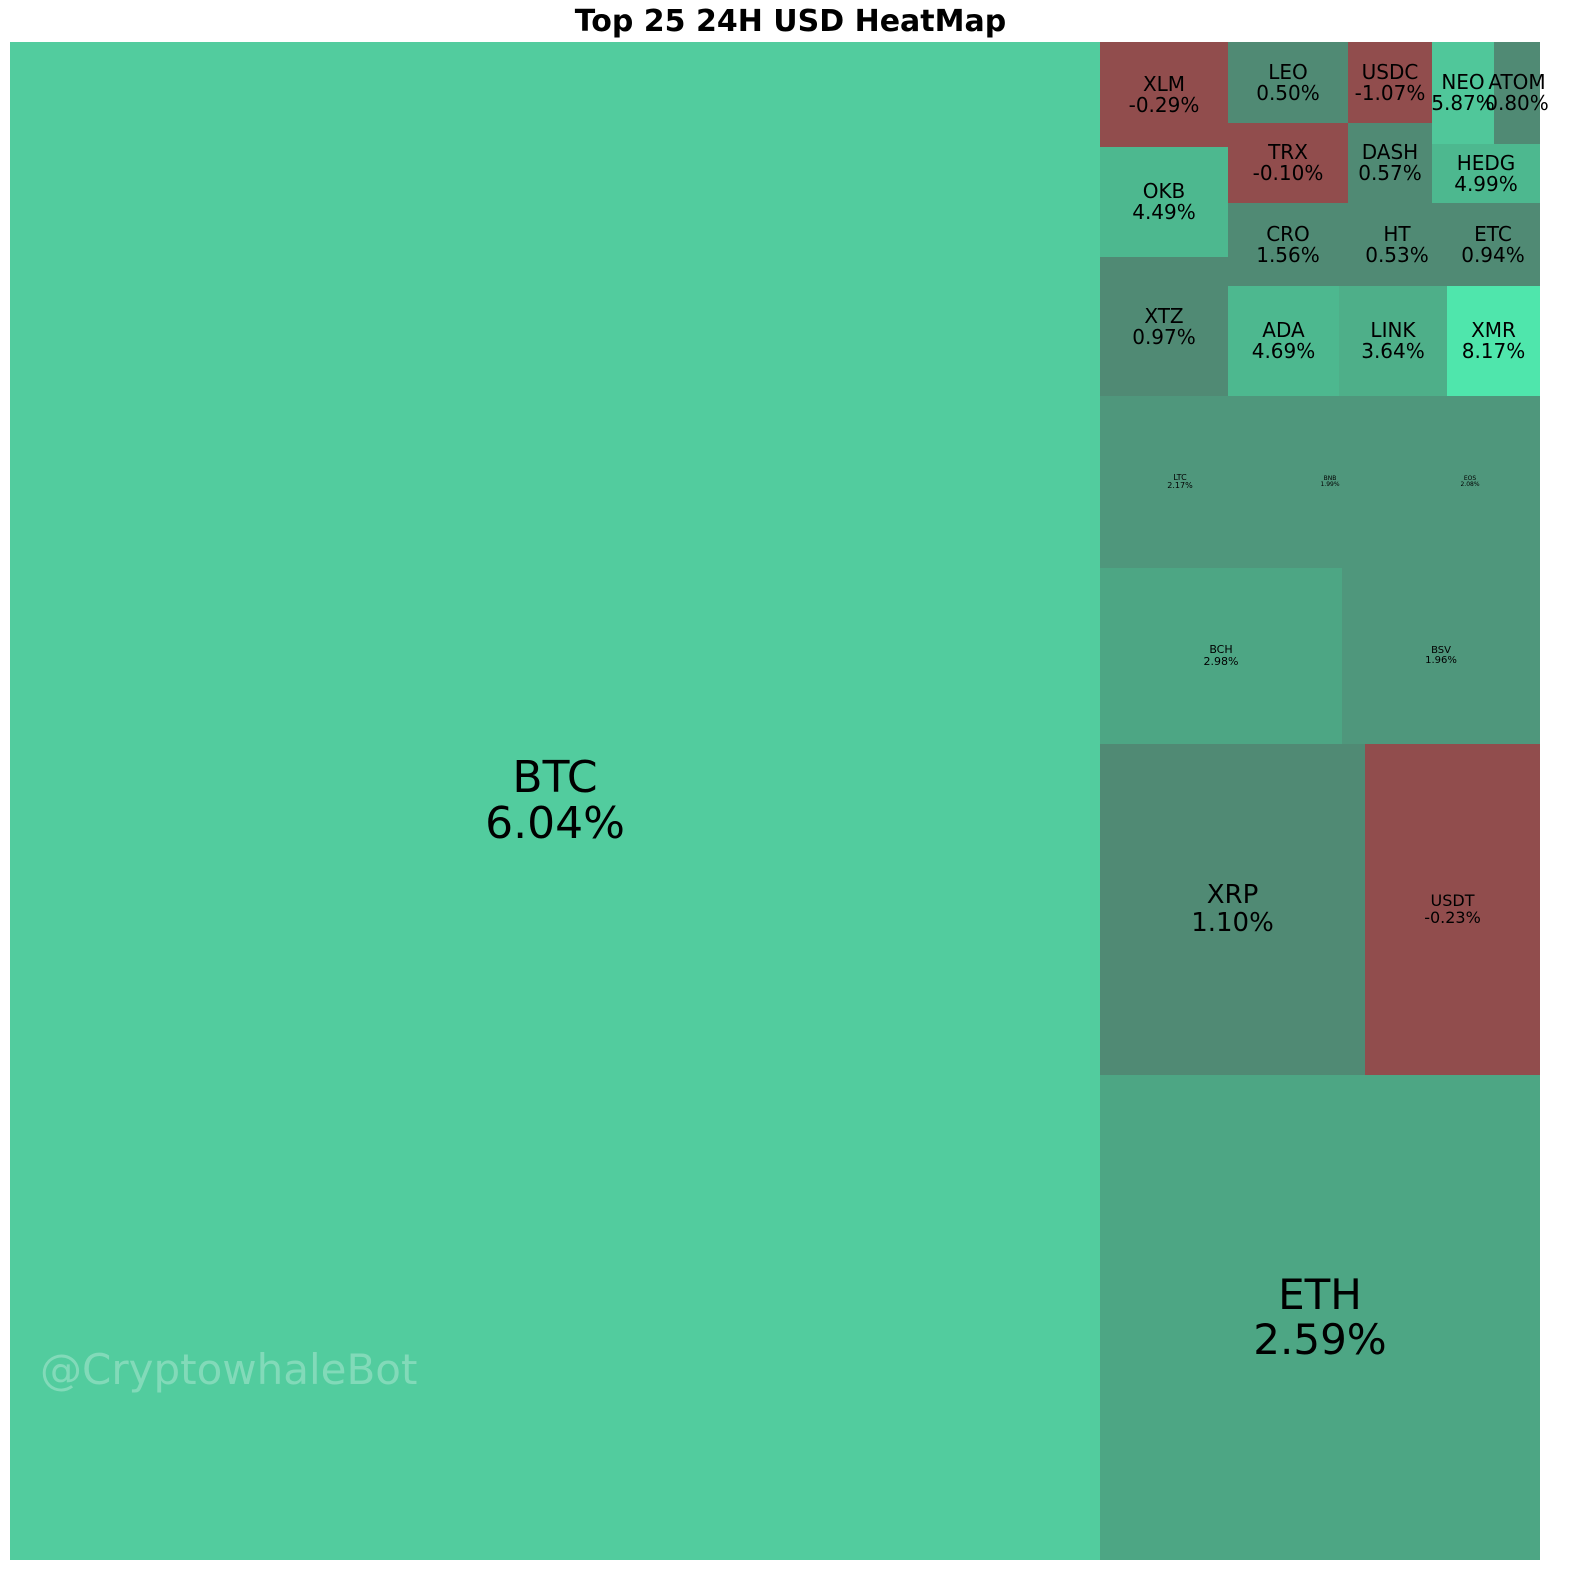 This screenshot has width=1581, height=1592. What do you see at coordinates (790, 21) in the screenshot?
I see `chart-title: Top 25 24H USD HeatMap` at bounding box center [790, 21].